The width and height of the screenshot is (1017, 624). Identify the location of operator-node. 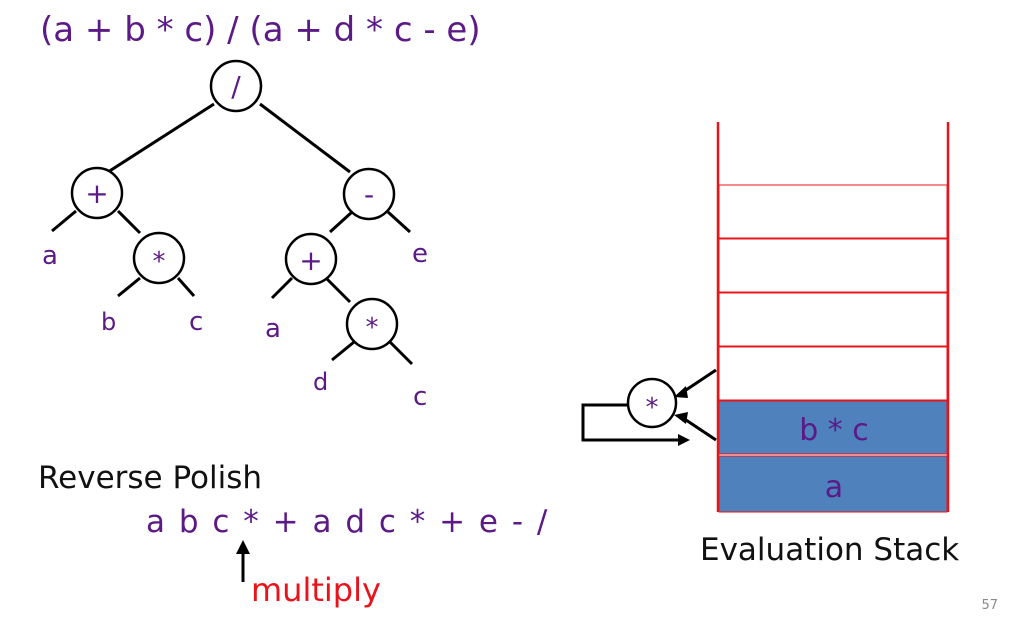
(652, 403).